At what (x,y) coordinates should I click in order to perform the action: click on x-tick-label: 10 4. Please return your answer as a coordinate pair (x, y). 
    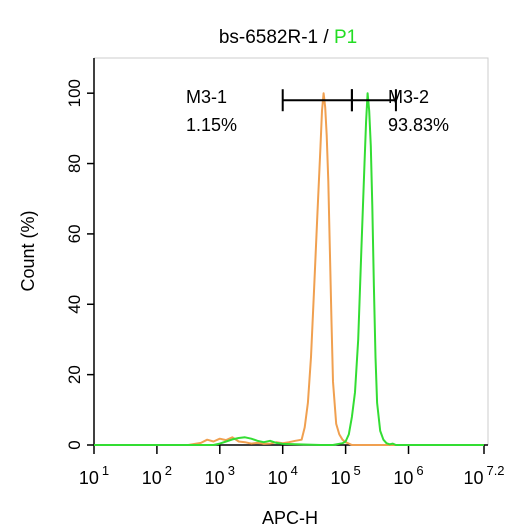
    Looking at the image, I should click on (283, 475).